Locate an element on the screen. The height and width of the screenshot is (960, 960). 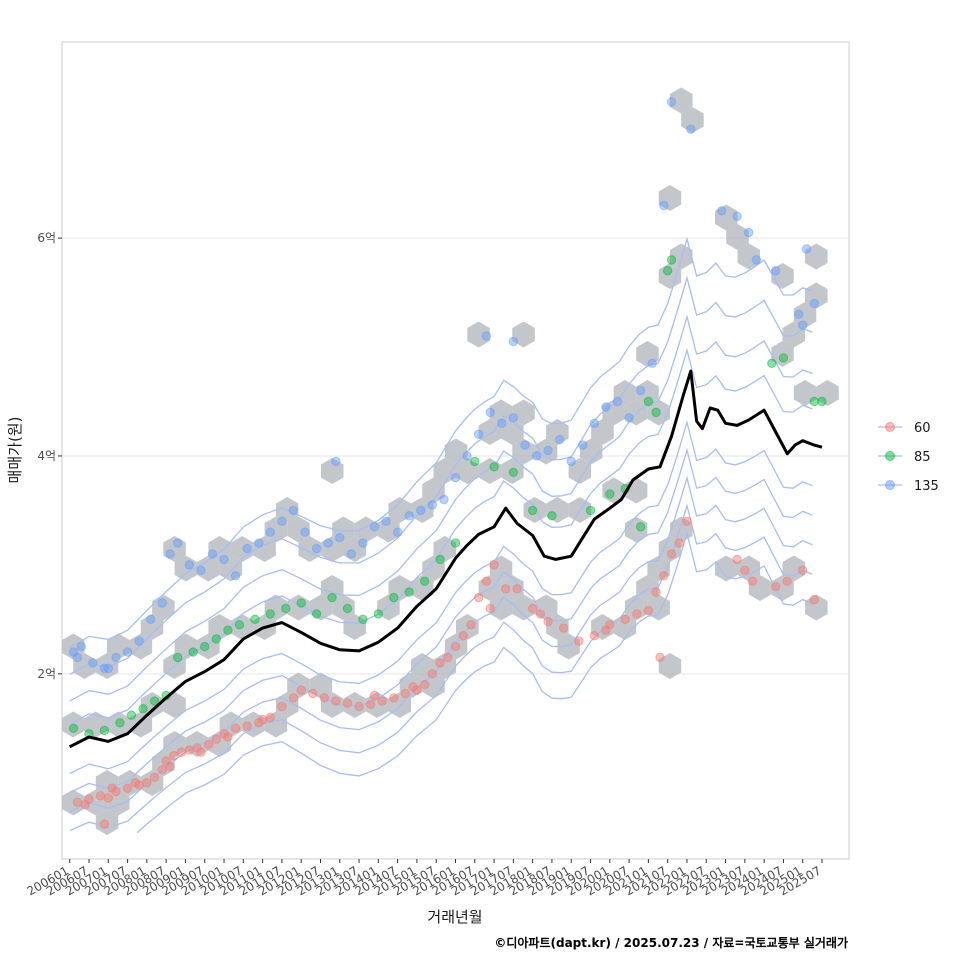
y-axis-title: 매매가(원) is located at coordinates (15, 450).